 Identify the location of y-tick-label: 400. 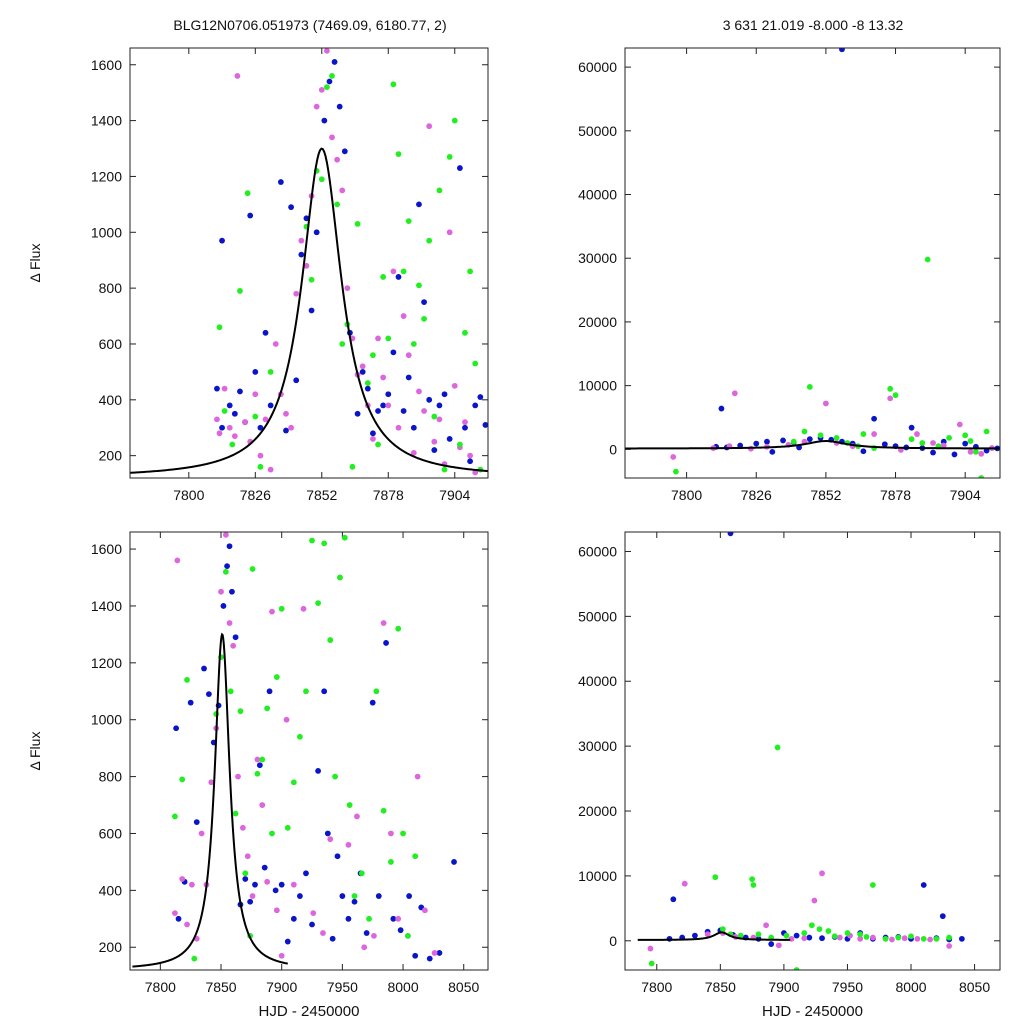
(111, 400).